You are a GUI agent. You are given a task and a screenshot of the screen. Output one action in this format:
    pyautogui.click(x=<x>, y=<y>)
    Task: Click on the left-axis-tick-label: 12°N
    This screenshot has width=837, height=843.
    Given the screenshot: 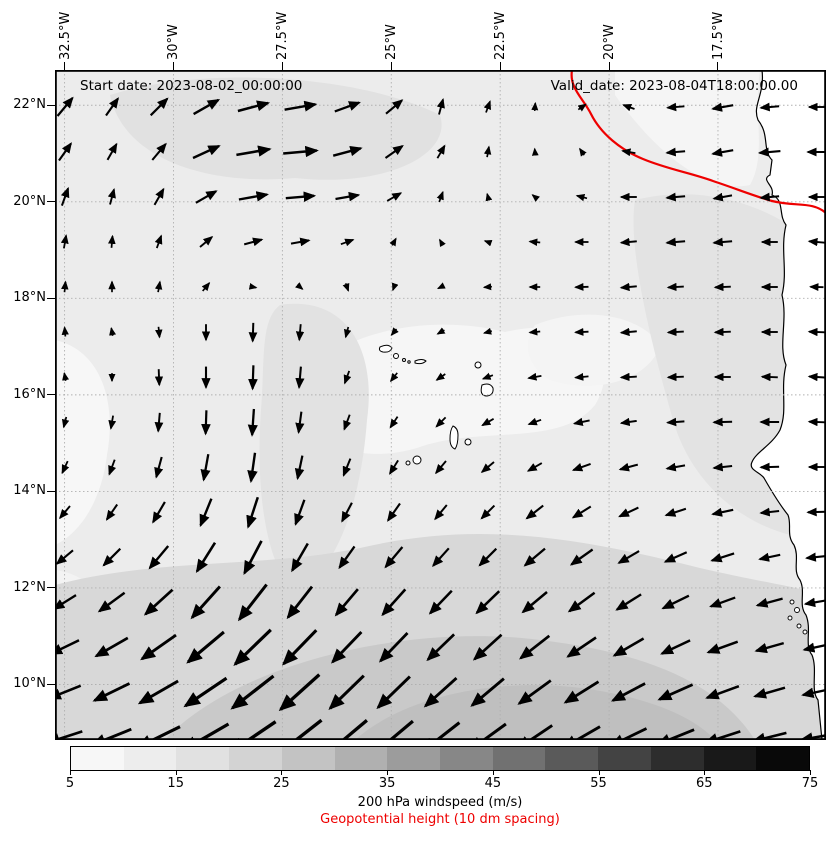 What is the action you would take?
    pyautogui.click(x=29, y=587)
    